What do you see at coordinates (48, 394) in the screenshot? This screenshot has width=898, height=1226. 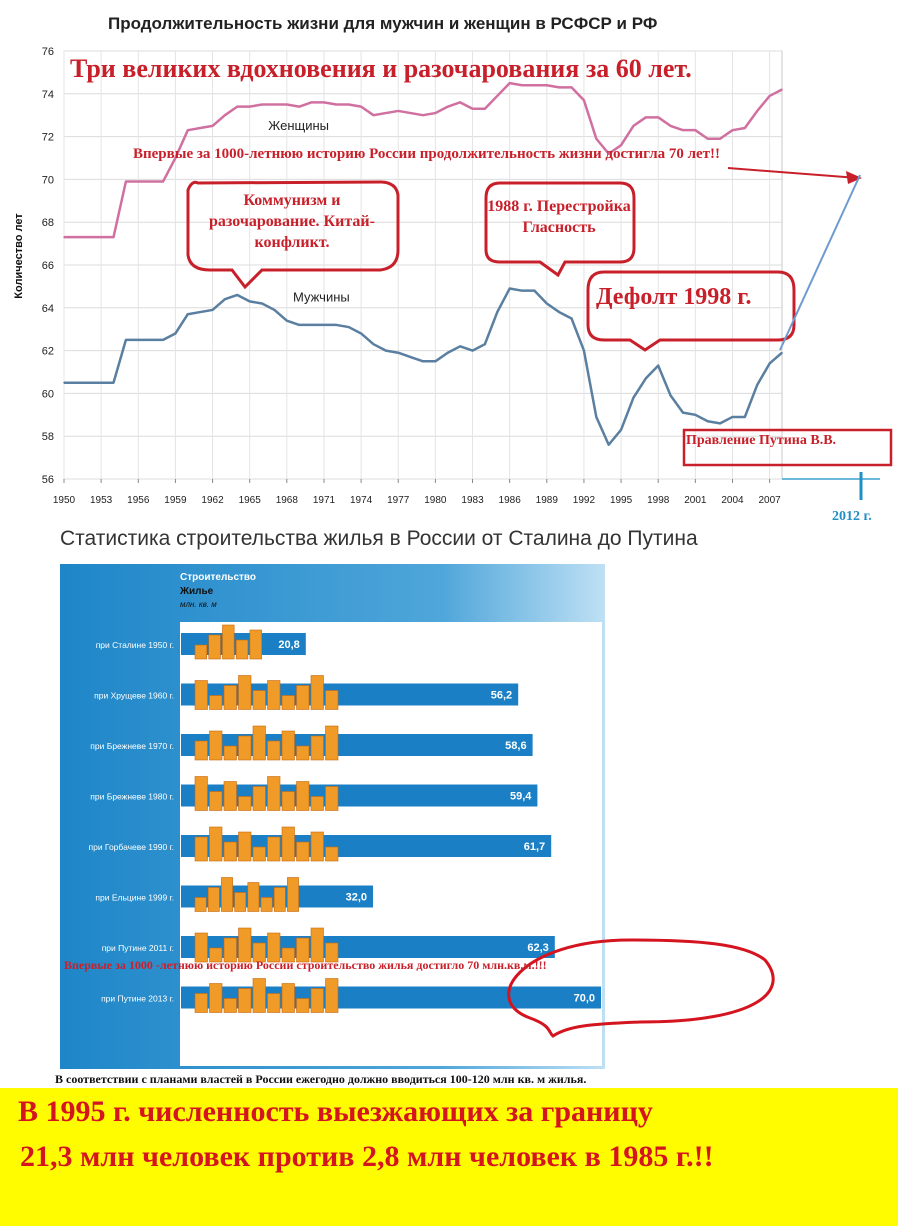 I see `y-tick-label: 60` at bounding box center [48, 394].